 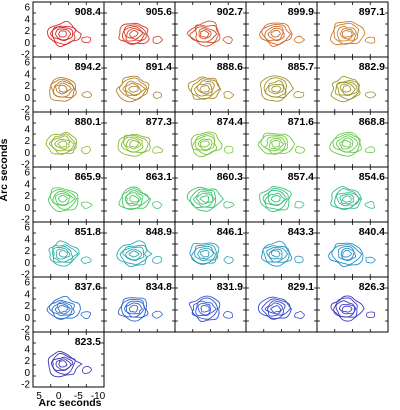 I want to click on panel-label: 851.8, so click(x=88, y=232).